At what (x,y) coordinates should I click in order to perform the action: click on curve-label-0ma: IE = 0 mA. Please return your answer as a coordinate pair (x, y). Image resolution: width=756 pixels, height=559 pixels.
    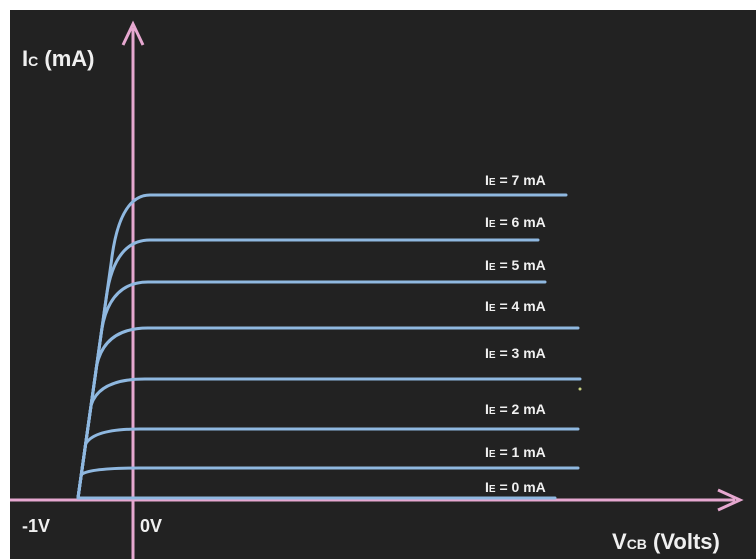
    Looking at the image, I should click on (515, 487).